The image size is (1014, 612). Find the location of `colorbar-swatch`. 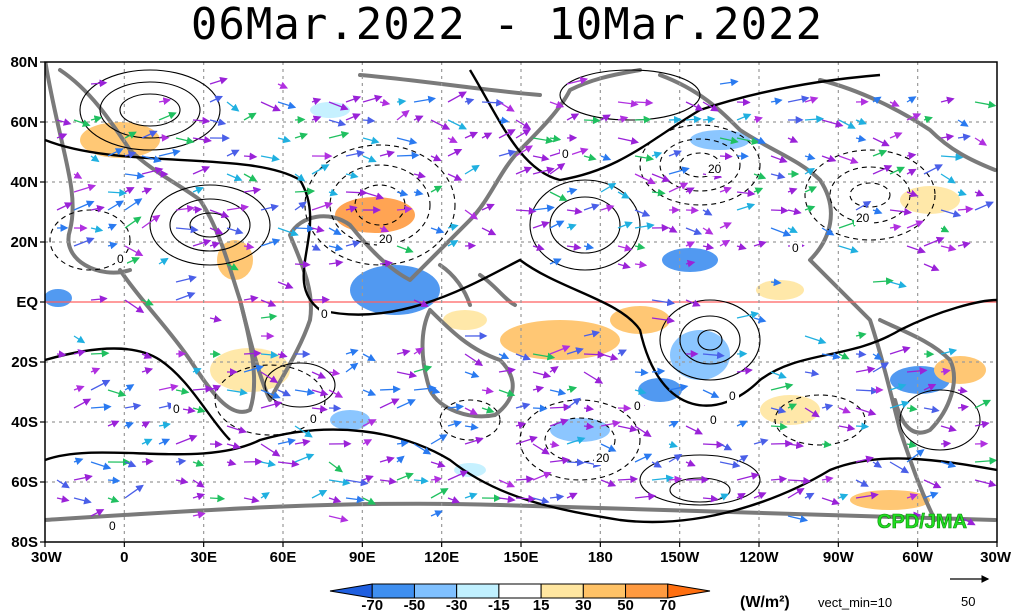

colorbar-swatch is located at coordinates (478, 591).